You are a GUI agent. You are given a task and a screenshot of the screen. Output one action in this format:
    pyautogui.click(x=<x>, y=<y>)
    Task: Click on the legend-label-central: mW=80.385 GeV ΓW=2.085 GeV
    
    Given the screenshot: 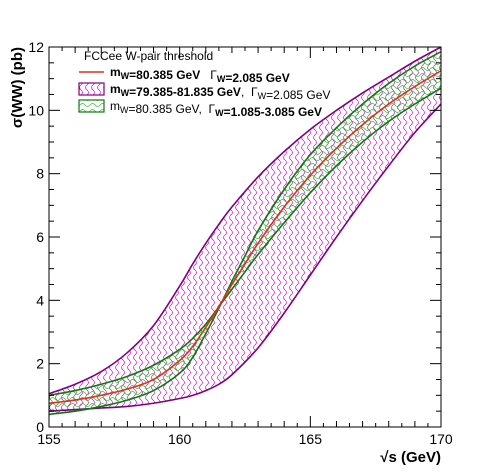 What is the action you would take?
    pyautogui.click(x=200, y=75)
    